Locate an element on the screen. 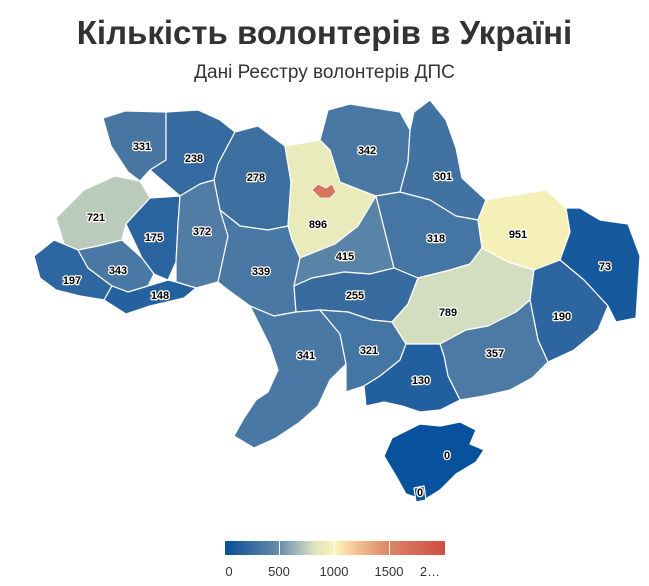  legend-tick-label: 1500 is located at coordinates (389, 571).